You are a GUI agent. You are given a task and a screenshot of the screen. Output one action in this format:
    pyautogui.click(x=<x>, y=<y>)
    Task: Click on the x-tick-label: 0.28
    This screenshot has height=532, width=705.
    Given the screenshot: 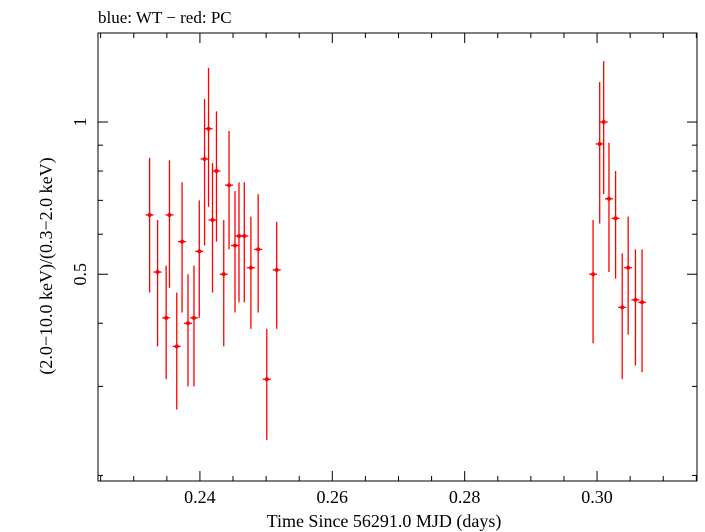 What is the action you would take?
    pyautogui.click(x=465, y=497)
    